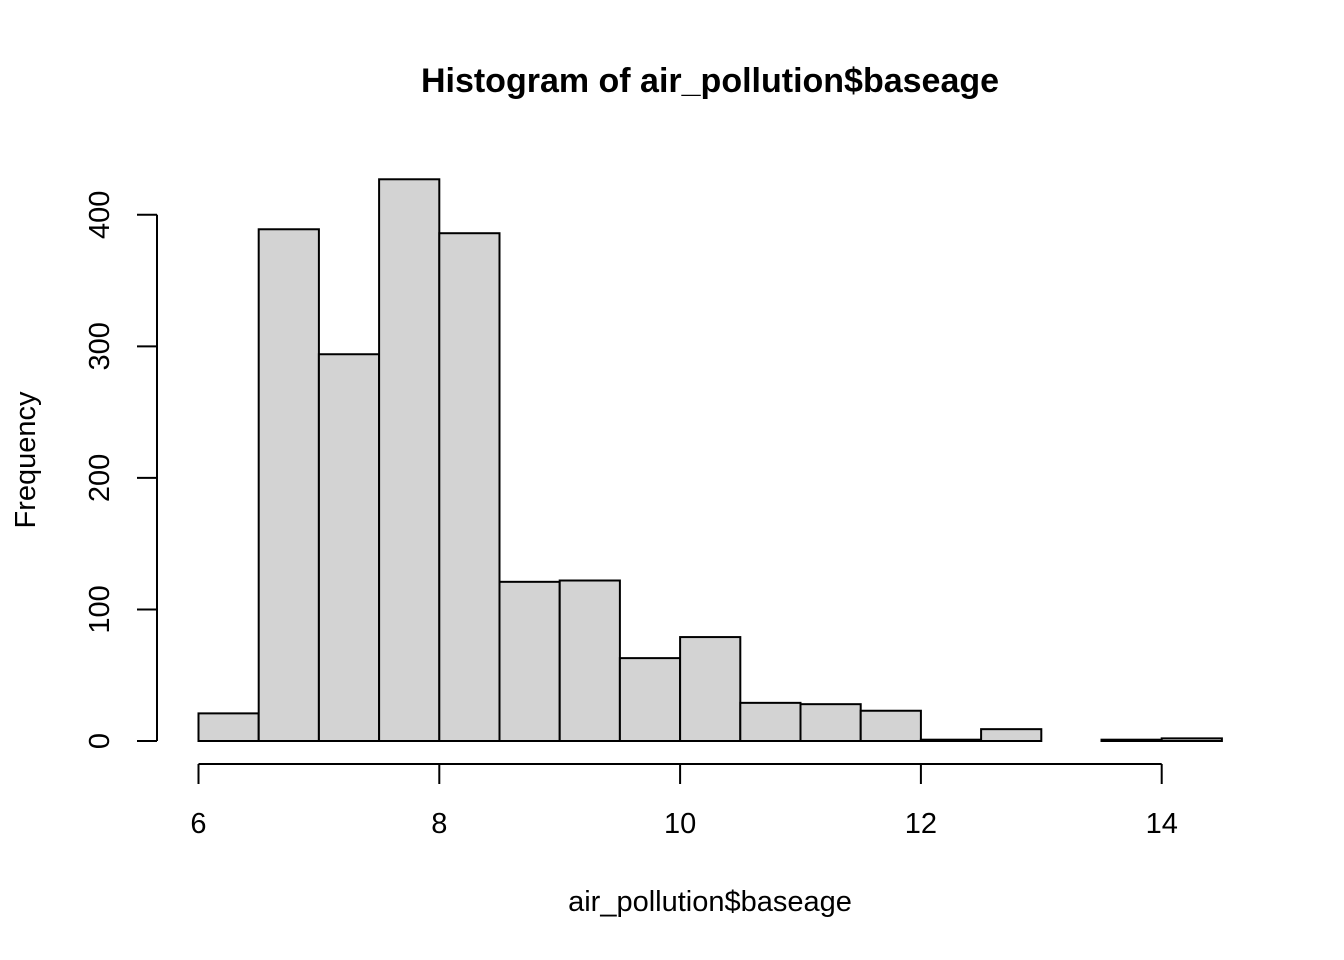 This screenshot has height=960, width=1344. I want to click on y-tick-label: 0, so click(100, 741).